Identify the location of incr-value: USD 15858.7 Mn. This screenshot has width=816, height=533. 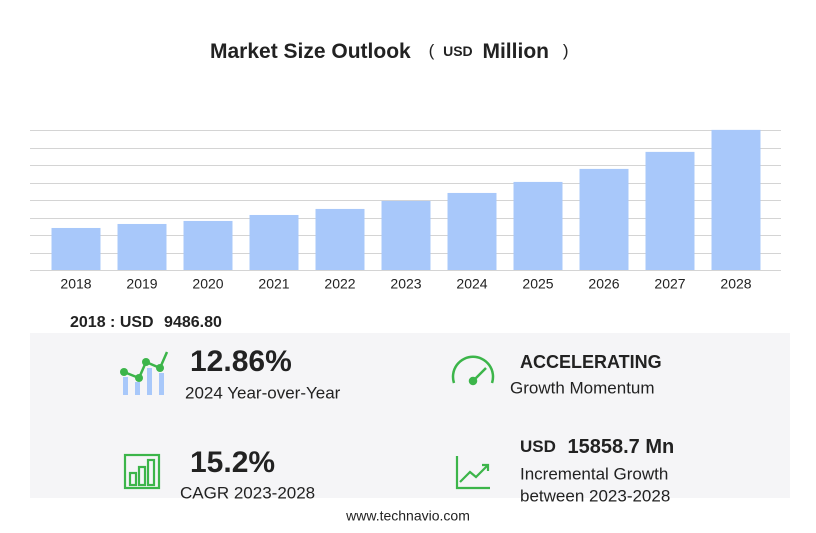
(597, 447).